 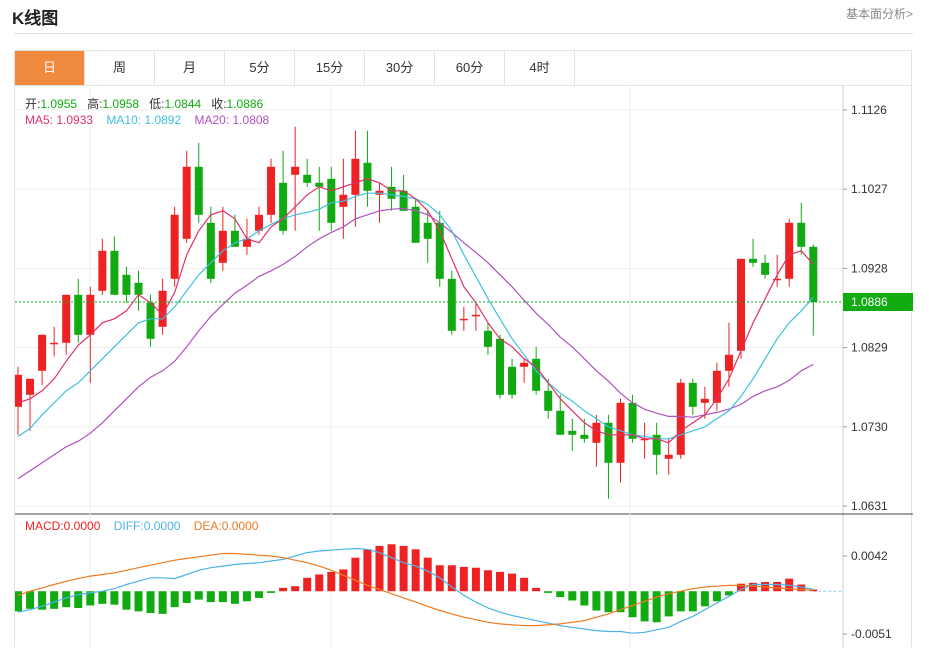 I want to click on macd-tick-label: 0.0042, so click(x=869, y=556).